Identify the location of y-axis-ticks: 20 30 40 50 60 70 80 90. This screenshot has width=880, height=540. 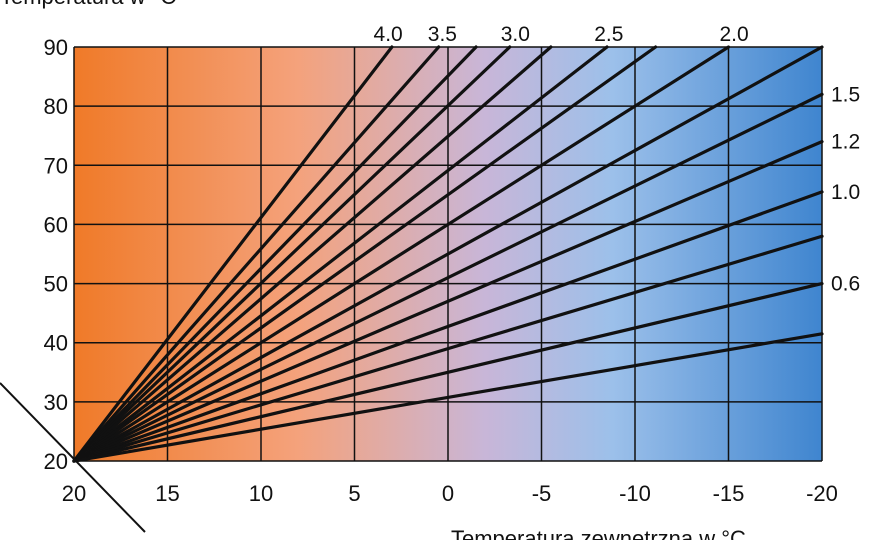
(56, 254).